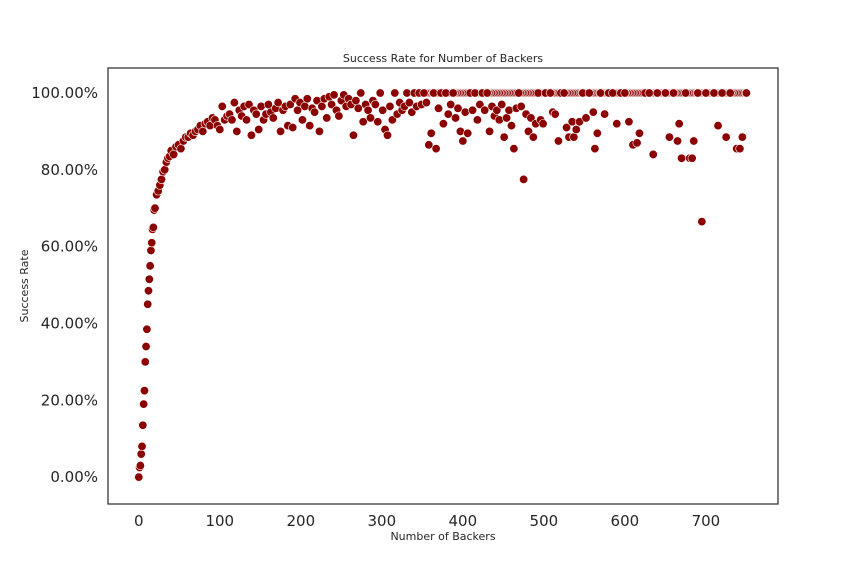 The height and width of the screenshot is (576, 864). What do you see at coordinates (64, 285) in the screenshot?
I see `y-axis-ticks: 0.00% 20.00% 40.00% 60.00% 80.00% 100.00%` at bounding box center [64, 285].